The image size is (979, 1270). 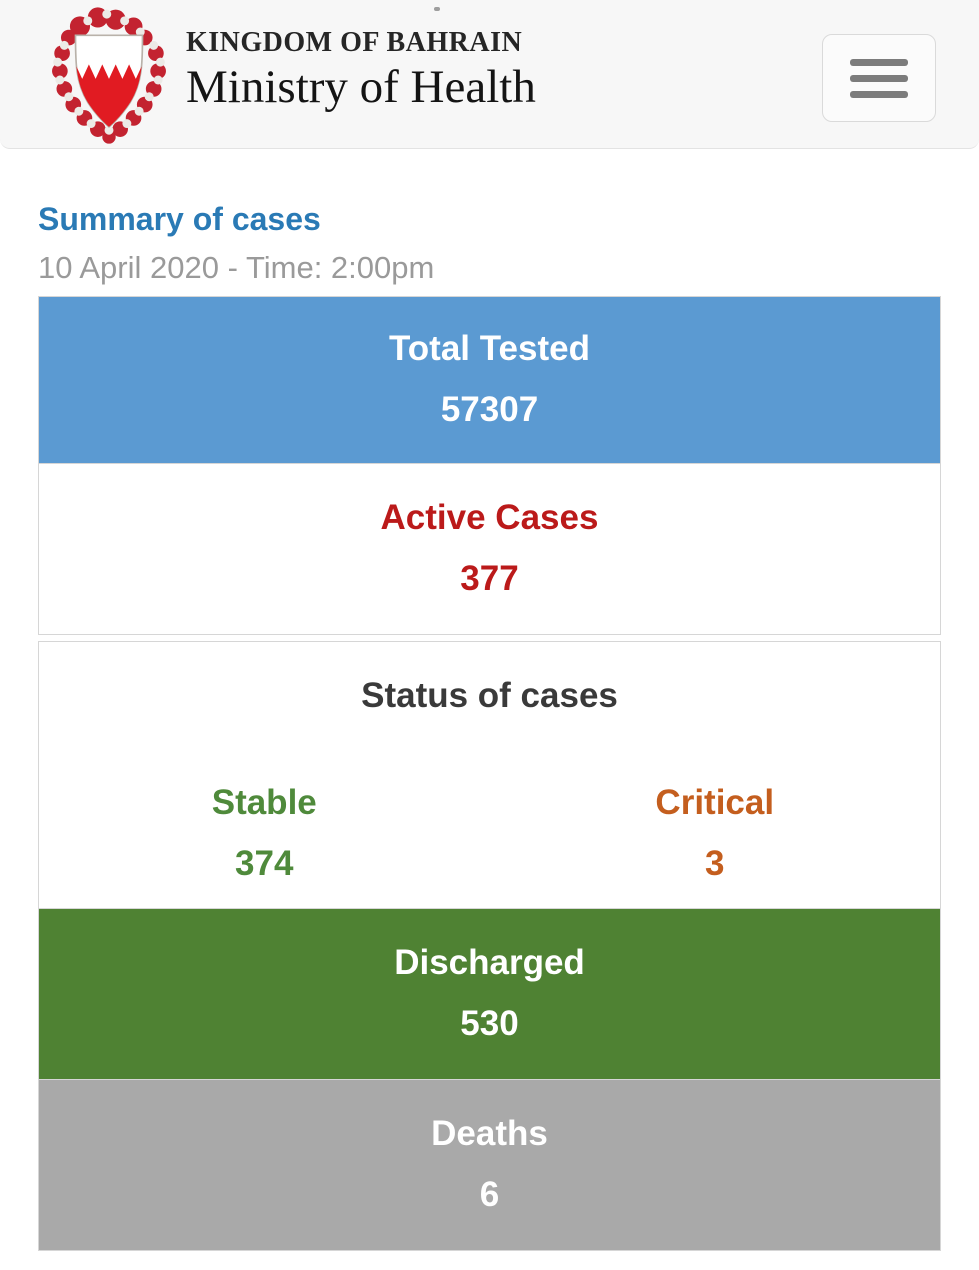 What do you see at coordinates (489, 1024) in the screenshot?
I see `discharged-value: 530` at bounding box center [489, 1024].